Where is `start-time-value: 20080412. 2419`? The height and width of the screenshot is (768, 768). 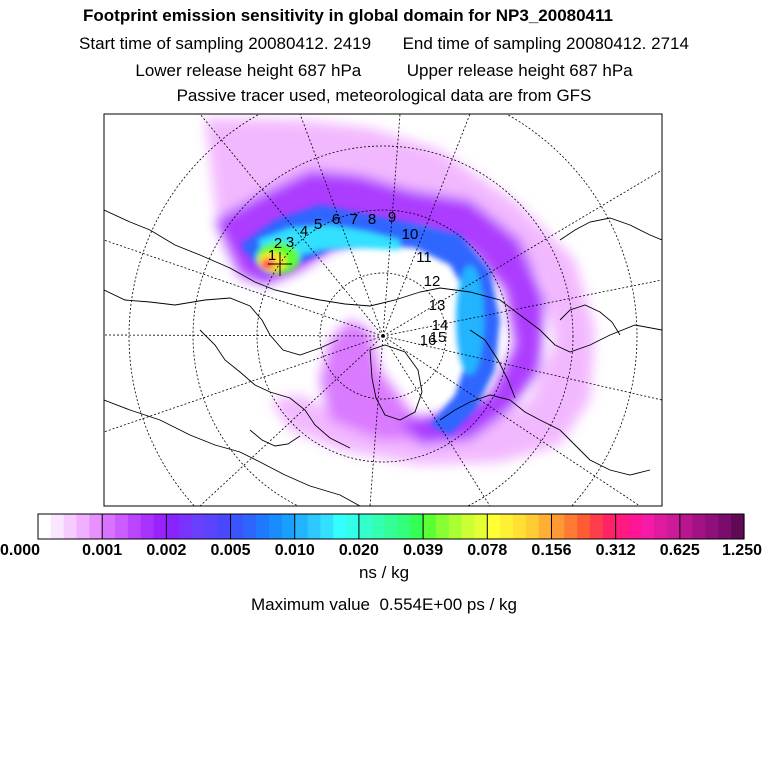
start-time-value: 20080412. 2419 is located at coordinates (310, 43).